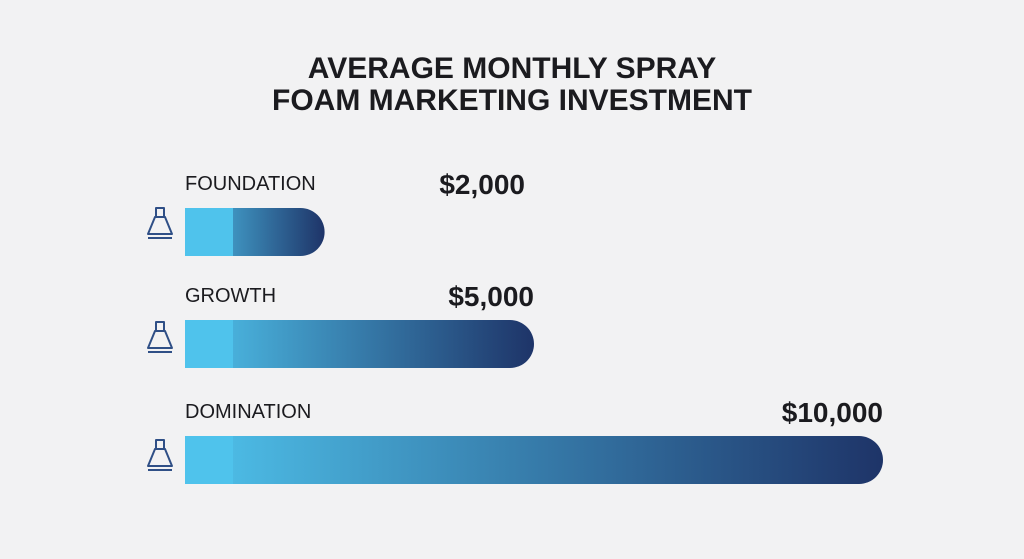  I want to click on category-label: DOMINATION, so click(248, 412).